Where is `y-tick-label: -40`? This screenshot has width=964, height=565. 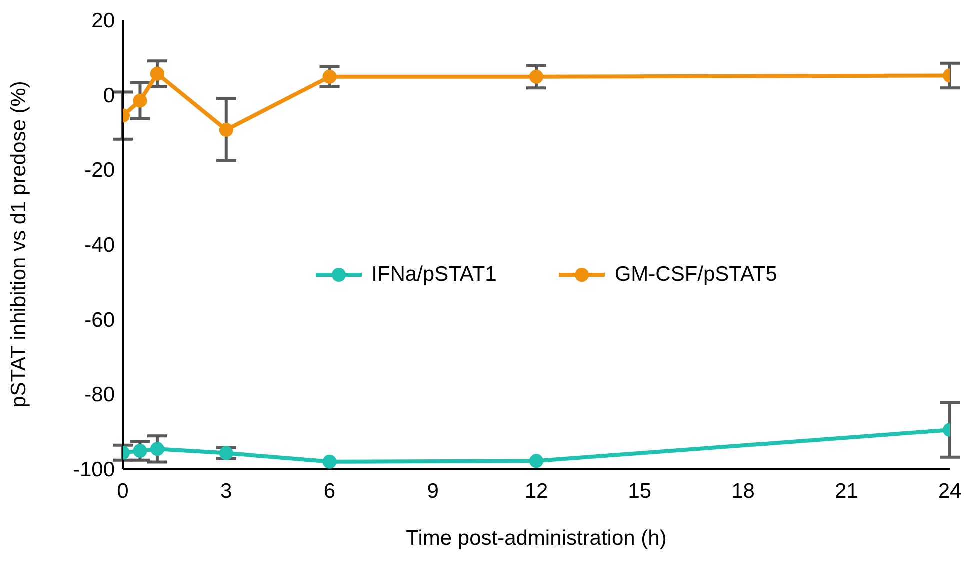 y-tick-label: -40 is located at coordinates (99, 245).